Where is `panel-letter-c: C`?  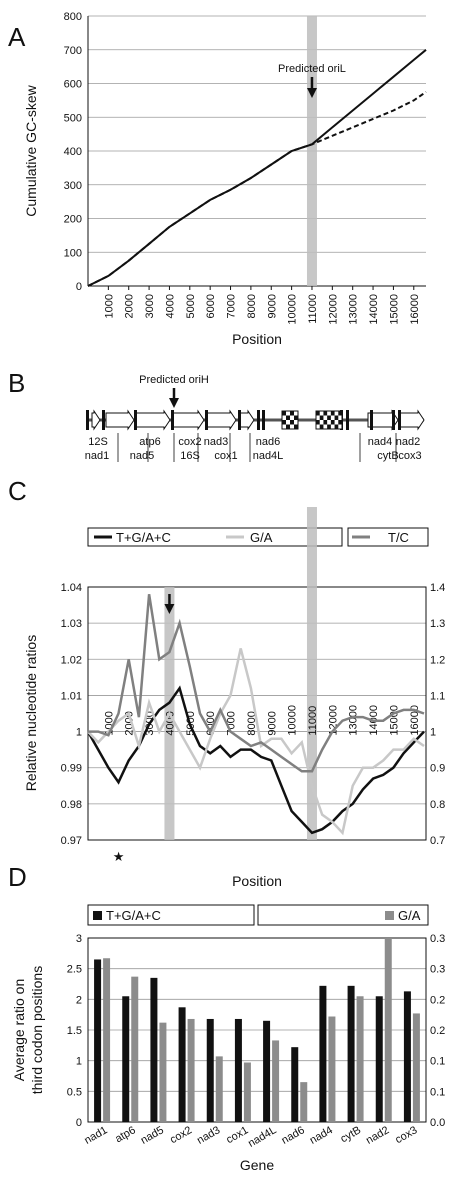 panel-letter-c: C is located at coordinates (17, 491).